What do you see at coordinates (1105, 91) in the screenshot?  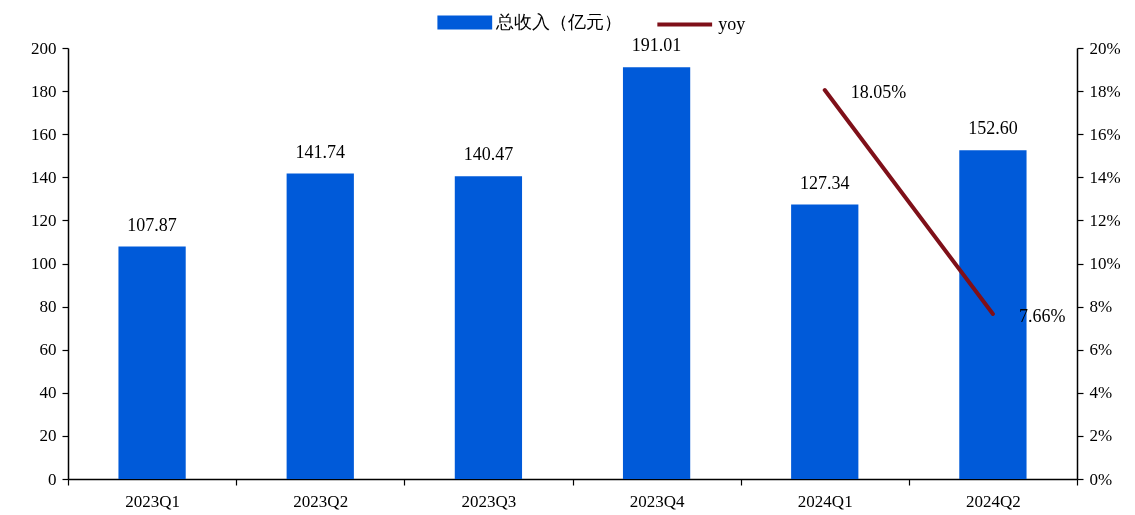 I see `y2-tick-label: 18%` at bounding box center [1105, 91].